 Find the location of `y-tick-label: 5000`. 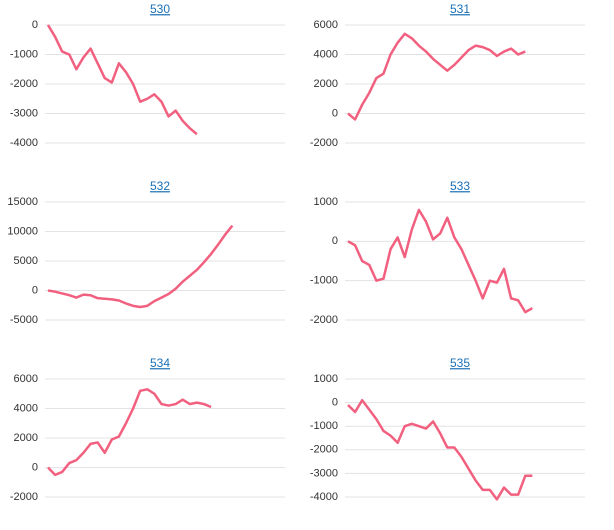

y-tick-label: 5000 is located at coordinates (26, 261).